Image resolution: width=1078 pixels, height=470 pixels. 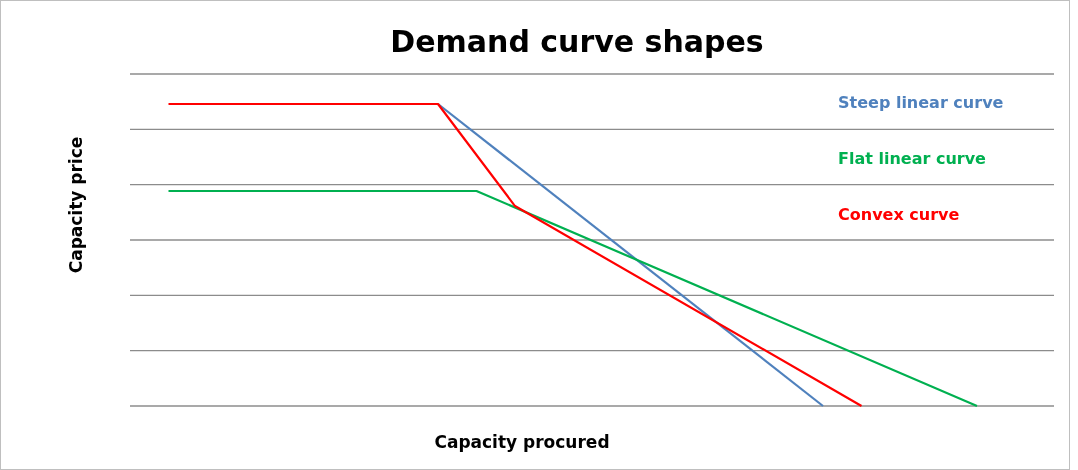 I want to click on x-axis-title: Capacity procured, so click(x=522, y=442).